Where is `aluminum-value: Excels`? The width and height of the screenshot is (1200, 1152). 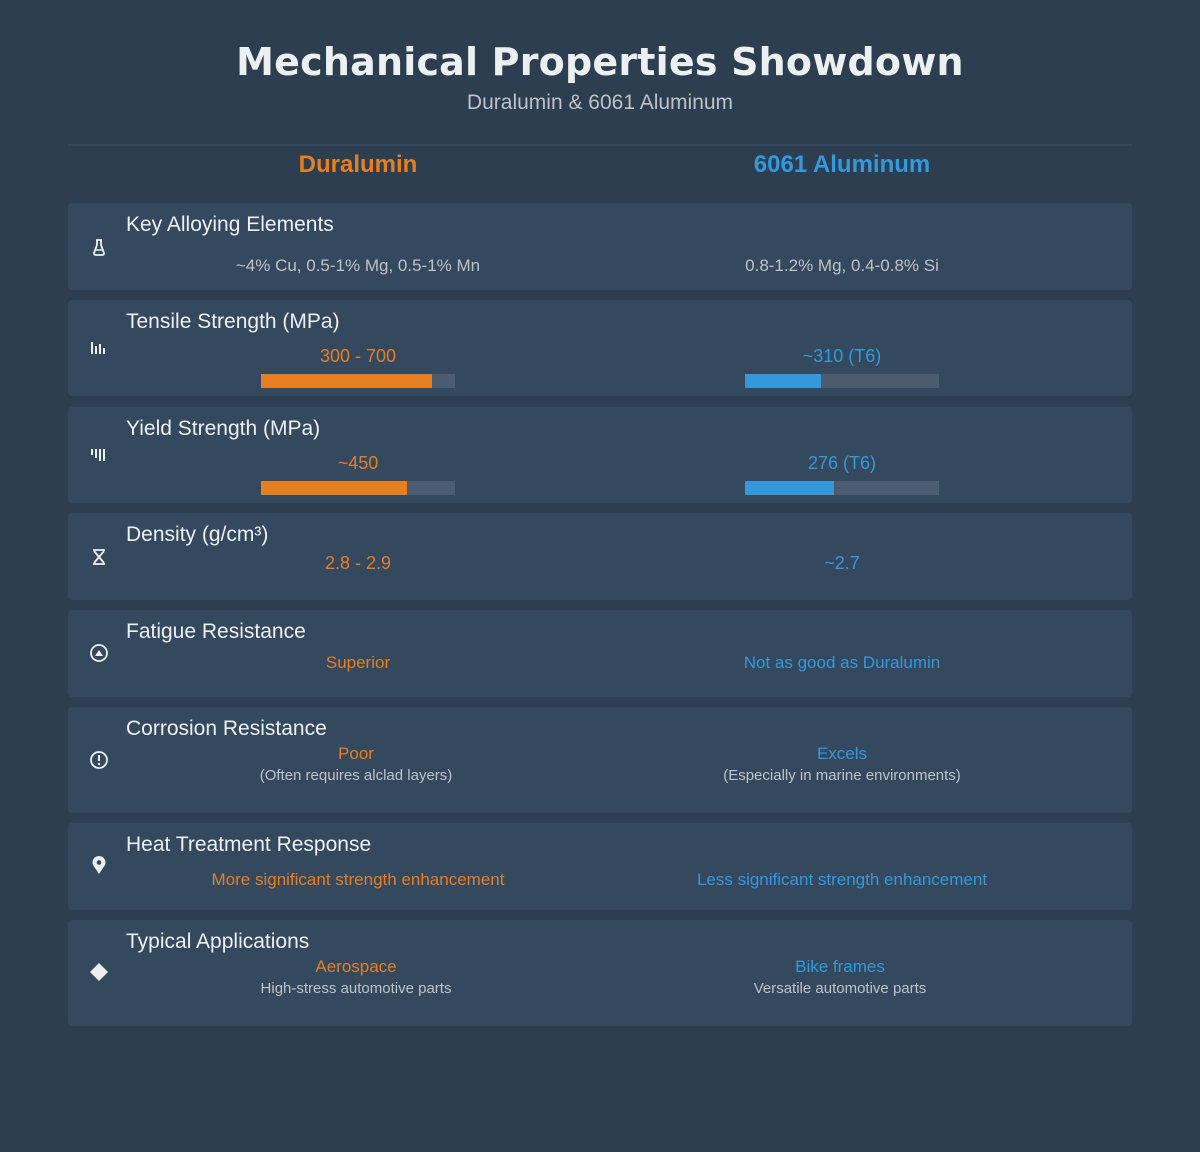 aluminum-value: Excels is located at coordinates (842, 753).